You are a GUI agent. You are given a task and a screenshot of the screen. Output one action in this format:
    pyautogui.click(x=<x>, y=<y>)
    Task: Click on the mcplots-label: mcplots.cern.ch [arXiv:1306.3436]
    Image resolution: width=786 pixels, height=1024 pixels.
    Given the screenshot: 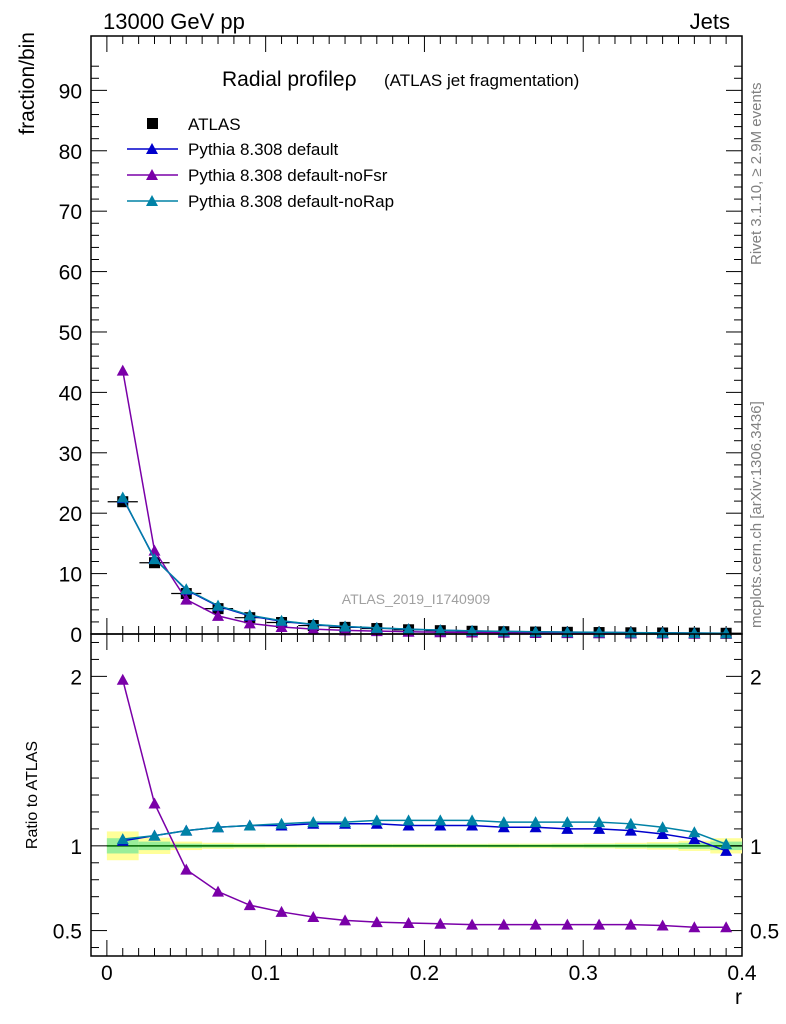 What is the action you would take?
    pyautogui.click(x=756, y=514)
    